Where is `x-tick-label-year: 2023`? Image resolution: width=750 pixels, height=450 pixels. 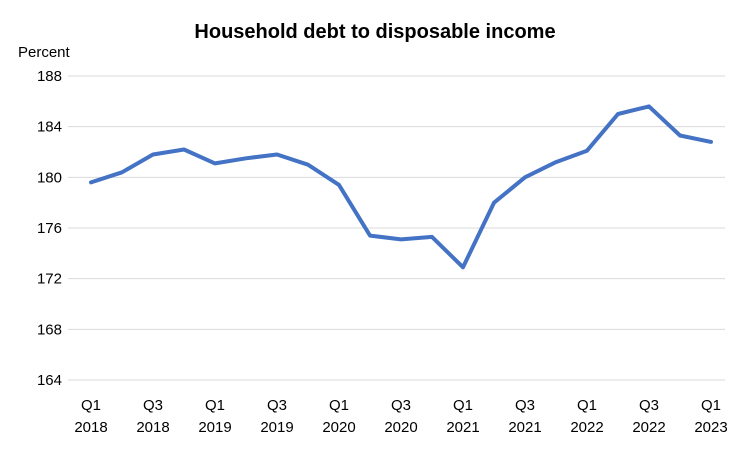
x-tick-label-year: 2023 is located at coordinates (710, 427).